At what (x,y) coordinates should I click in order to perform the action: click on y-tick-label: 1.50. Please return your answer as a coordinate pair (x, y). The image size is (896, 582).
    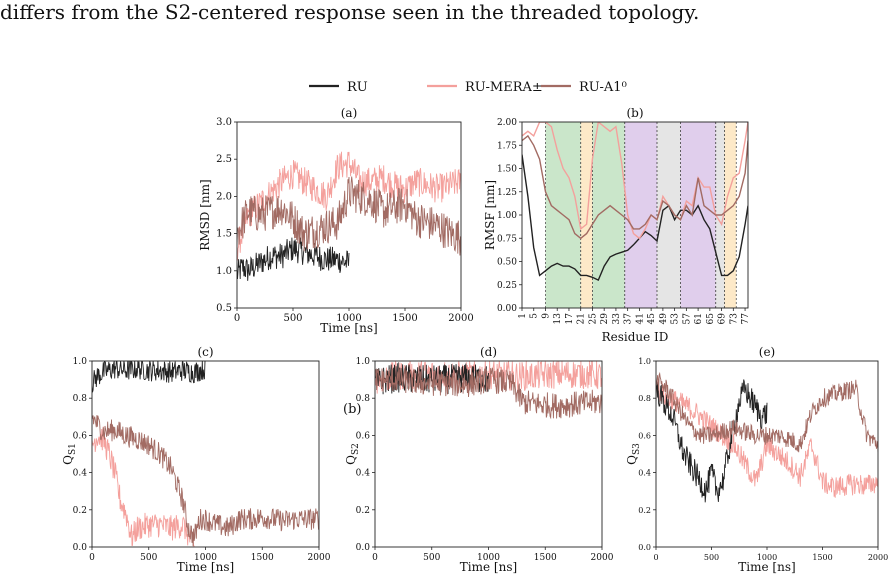
    Looking at the image, I should click on (507, 170).